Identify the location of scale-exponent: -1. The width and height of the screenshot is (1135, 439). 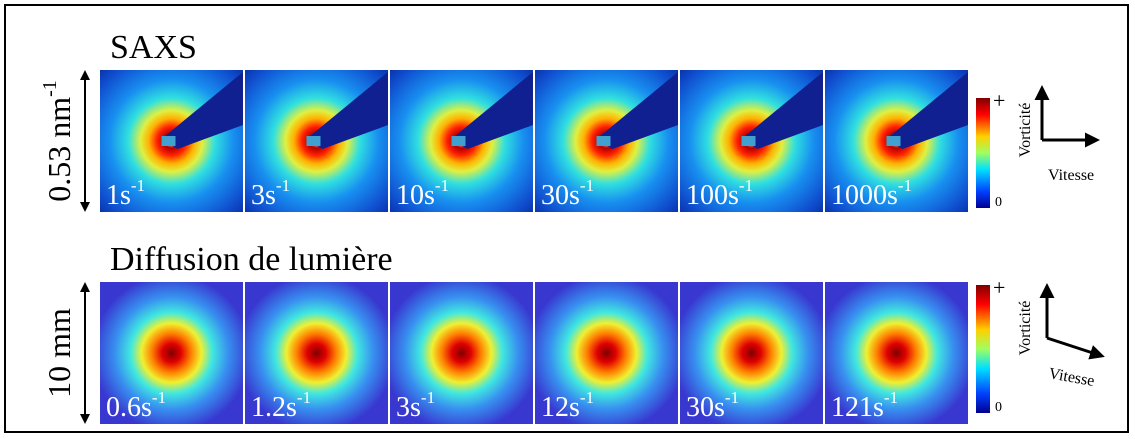
(50, 88).